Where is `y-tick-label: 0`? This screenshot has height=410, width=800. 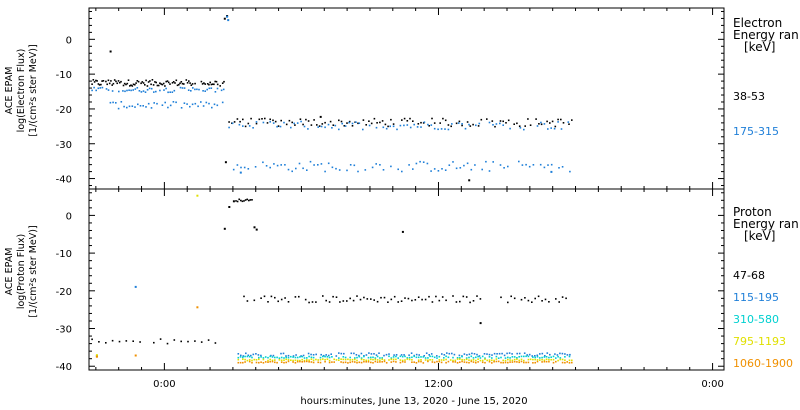
y-tick-label: 0 is located at coordinates (69, 40).